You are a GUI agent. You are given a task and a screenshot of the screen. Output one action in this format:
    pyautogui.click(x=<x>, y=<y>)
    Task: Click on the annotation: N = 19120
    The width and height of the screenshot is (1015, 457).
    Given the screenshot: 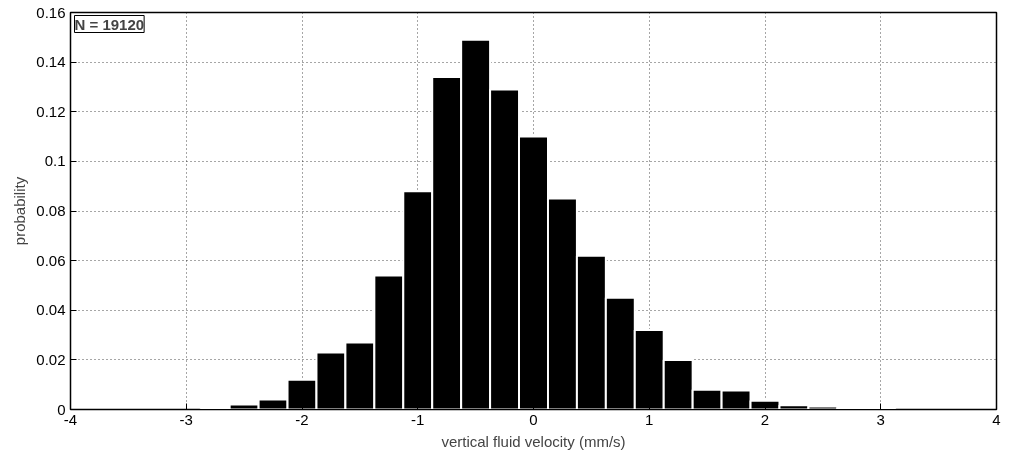 What is the action you would take?
    pyautogui.click(x=109, y=24)
    